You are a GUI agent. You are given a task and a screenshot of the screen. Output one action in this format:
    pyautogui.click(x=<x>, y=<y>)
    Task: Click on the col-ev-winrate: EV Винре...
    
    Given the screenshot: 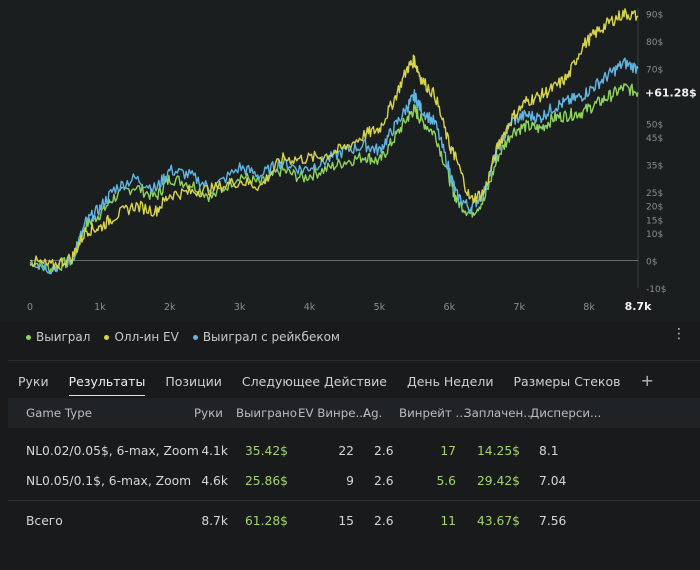 What is the action you would take?
    pyautogui.click(x=332, y=413)
    